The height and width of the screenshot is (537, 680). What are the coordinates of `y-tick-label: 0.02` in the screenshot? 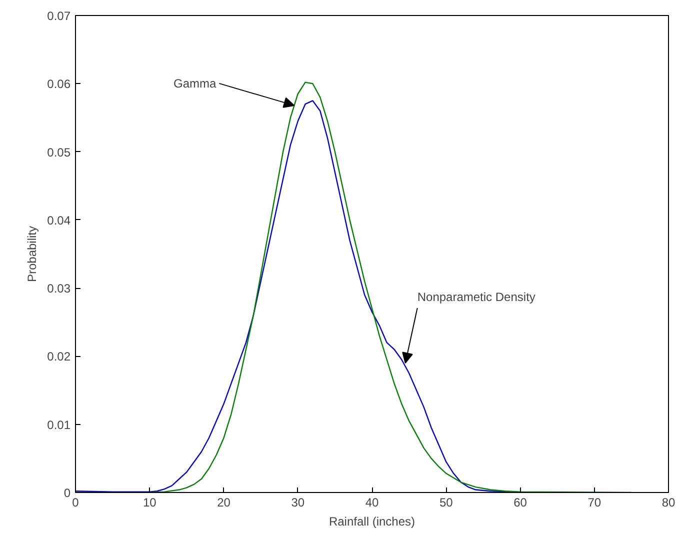 It's located at (59, 357).